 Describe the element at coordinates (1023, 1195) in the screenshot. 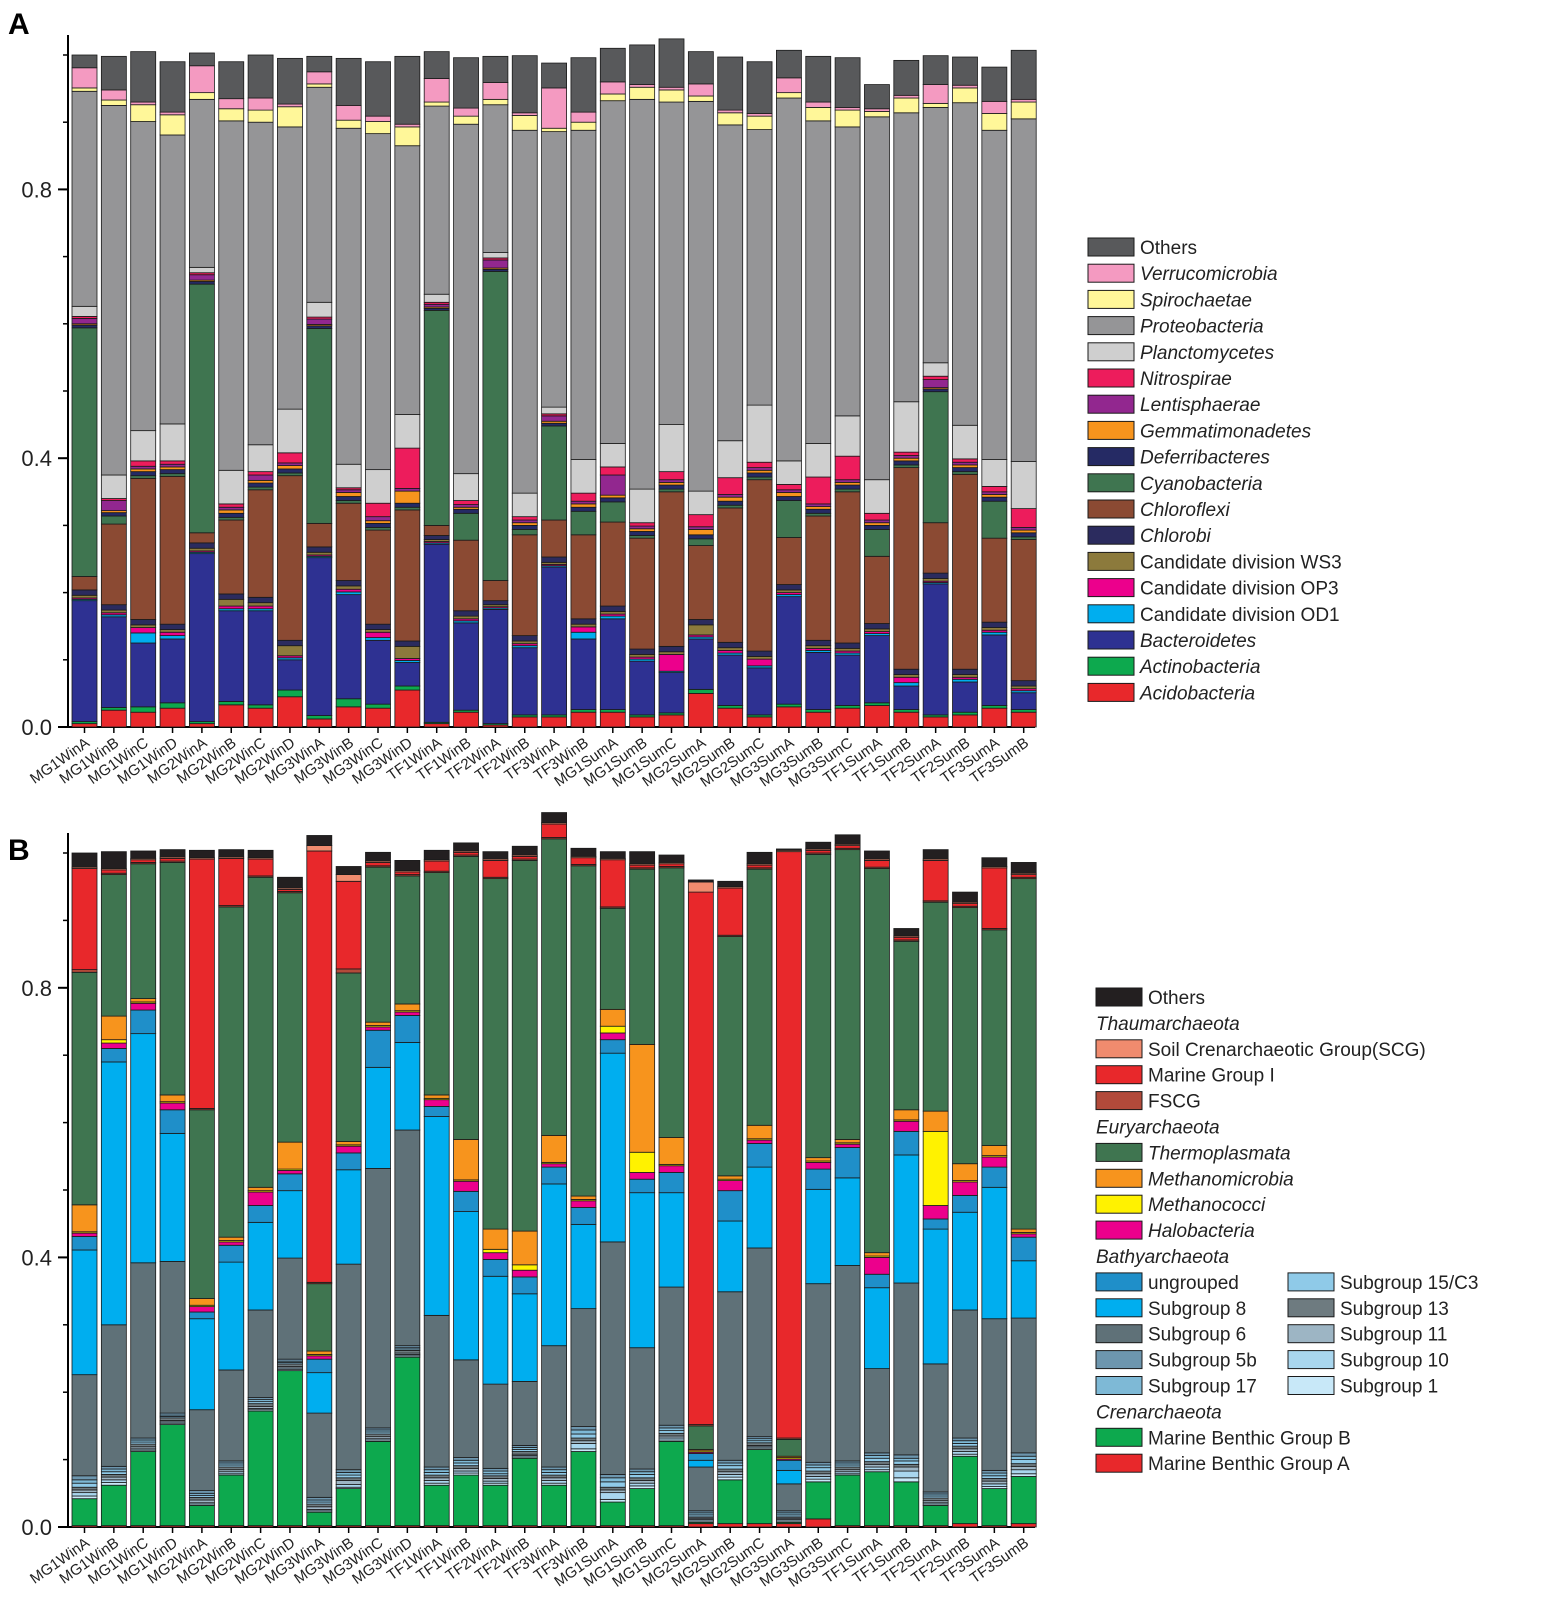

I see `bar-tf3sumb` at that location.